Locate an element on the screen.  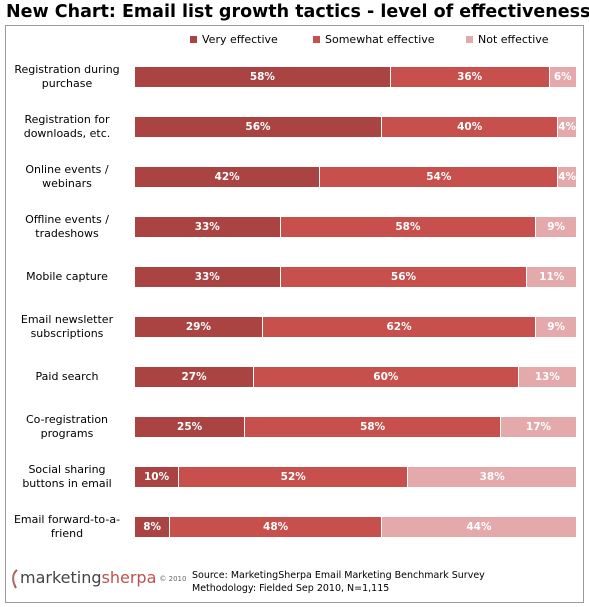
category-label: Registration for downloads, etc. is located at coordinates (67, 127).